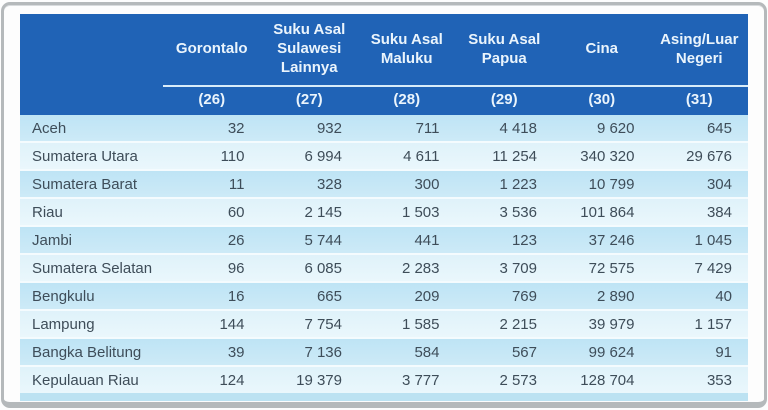 The height and width of the screenshot is (410, 768). What do you see at coordinates (212, 212) in the screenshot?
I see `value-cell: 60` at bounding box center [212, 212].